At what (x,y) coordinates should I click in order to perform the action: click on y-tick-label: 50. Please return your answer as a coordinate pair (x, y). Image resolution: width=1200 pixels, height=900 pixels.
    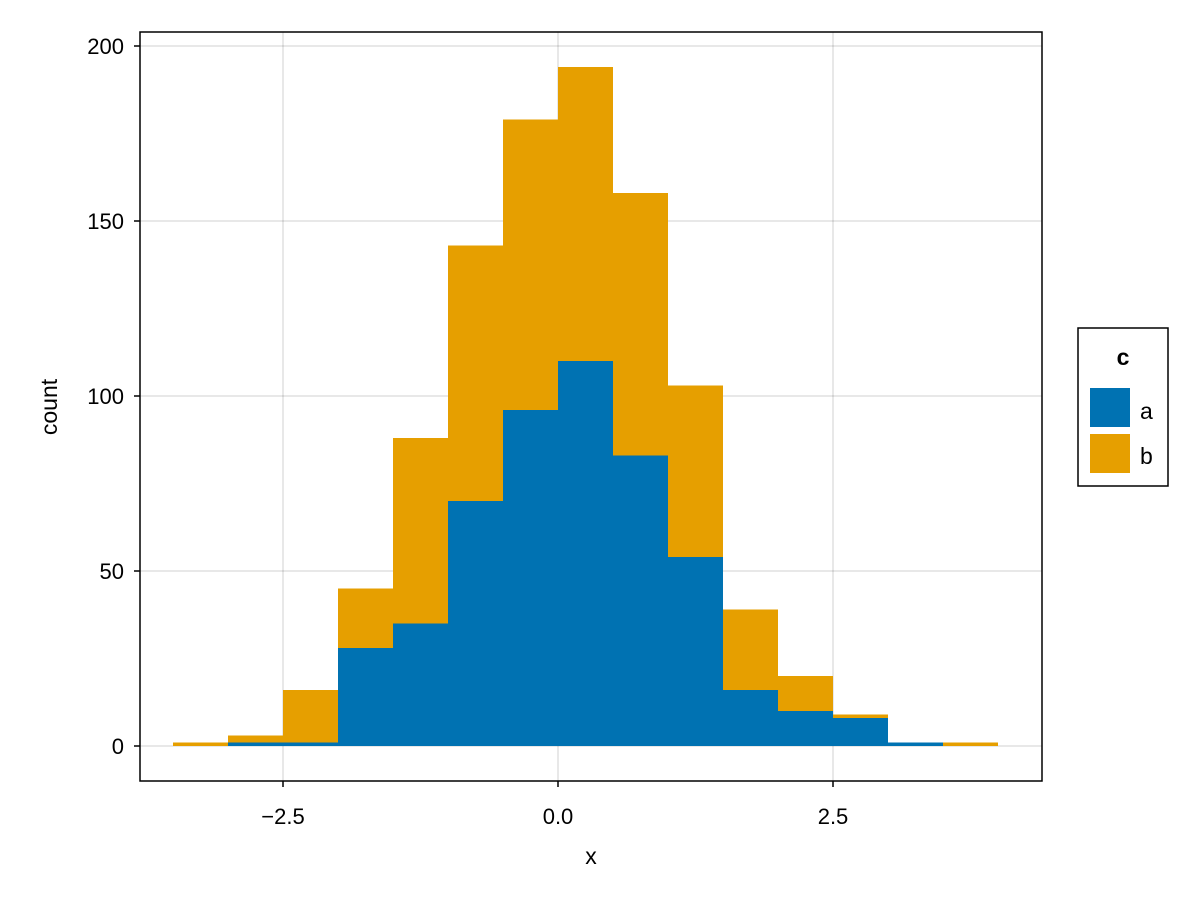
    Looking at the image, I should click on (112, 571).